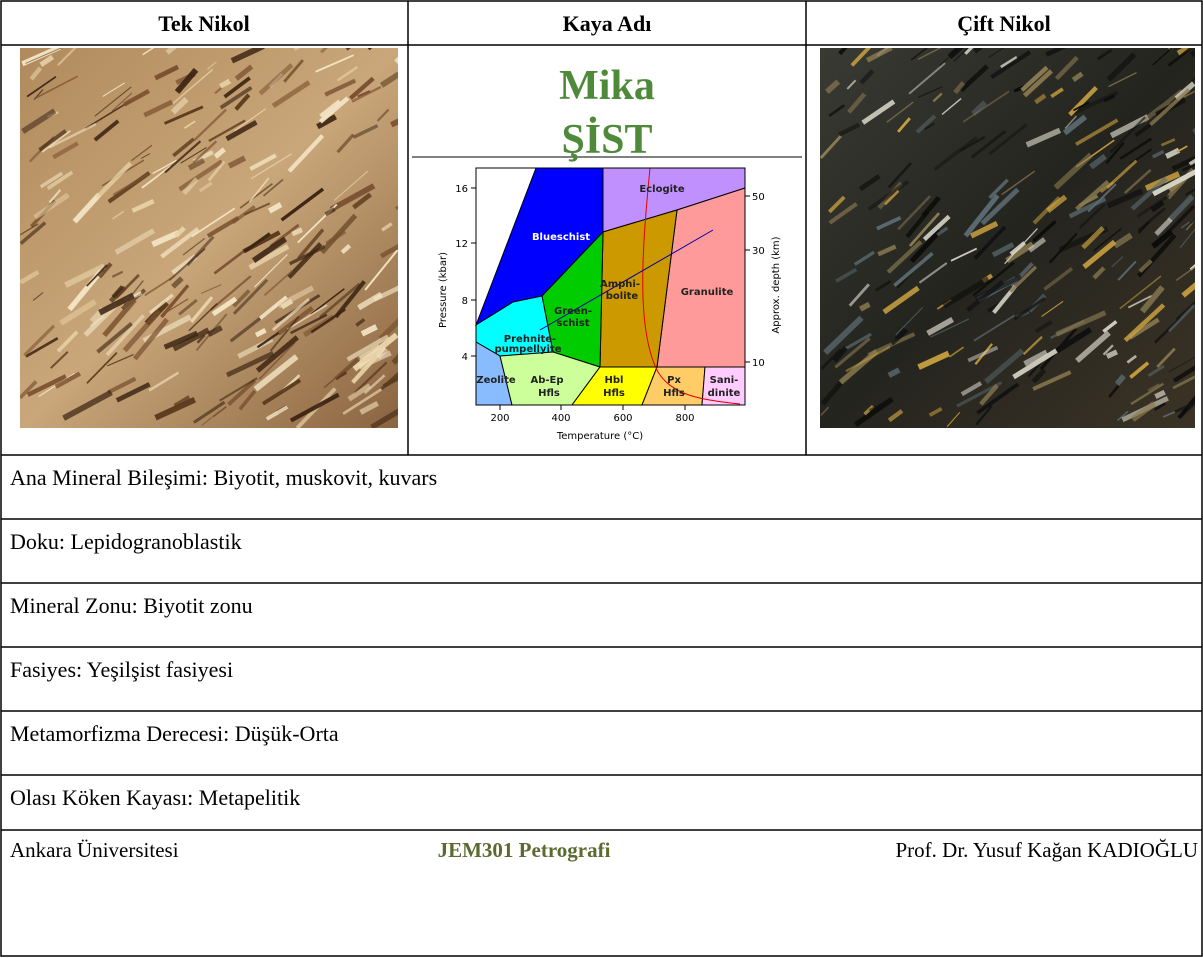 Image resolution: width=1203 pixels, height=958 pixels. Describe the element at coordinates (499, 418) in the screenshot. I see `x-tick-label: 200` at that location.